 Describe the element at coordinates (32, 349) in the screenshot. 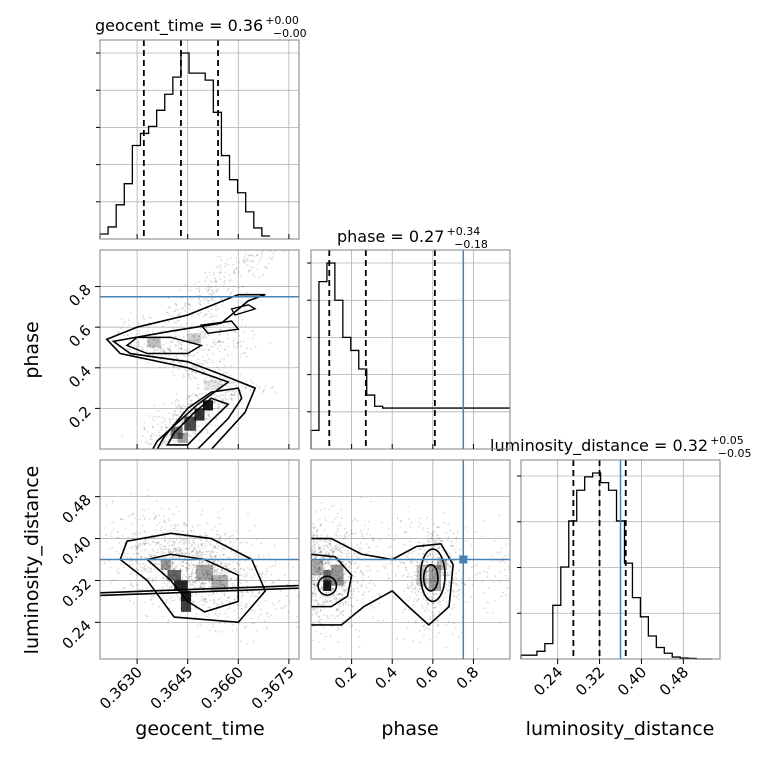

I see `y-axis-label-phase: phase` at that location.